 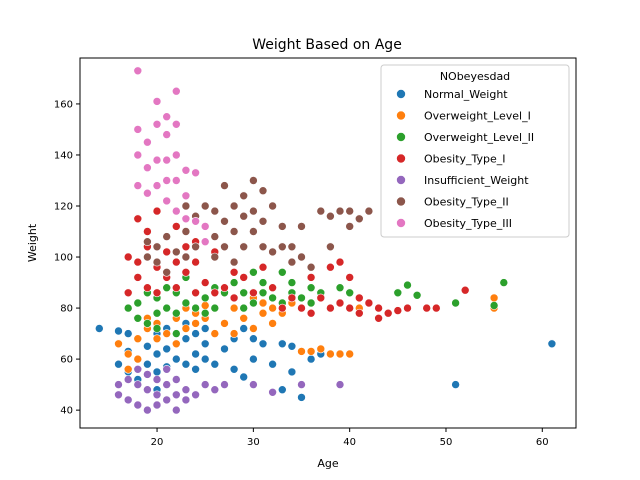 I want to click on y-tick-label: 160, so click(x=63, y=104).